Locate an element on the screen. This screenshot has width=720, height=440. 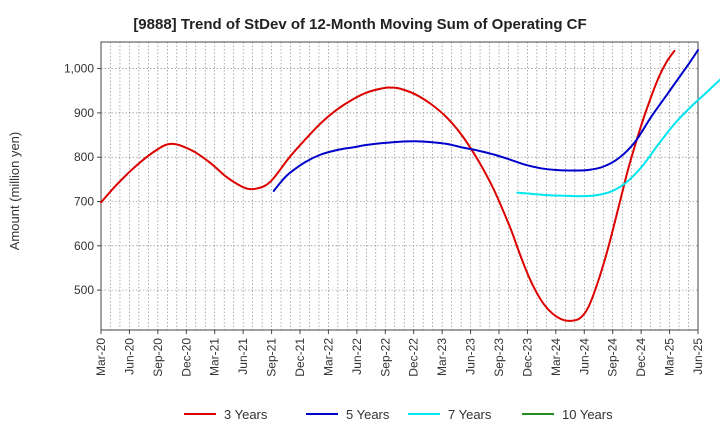
x-tick-label: Mar-23 is located at coordinates (442, 357).